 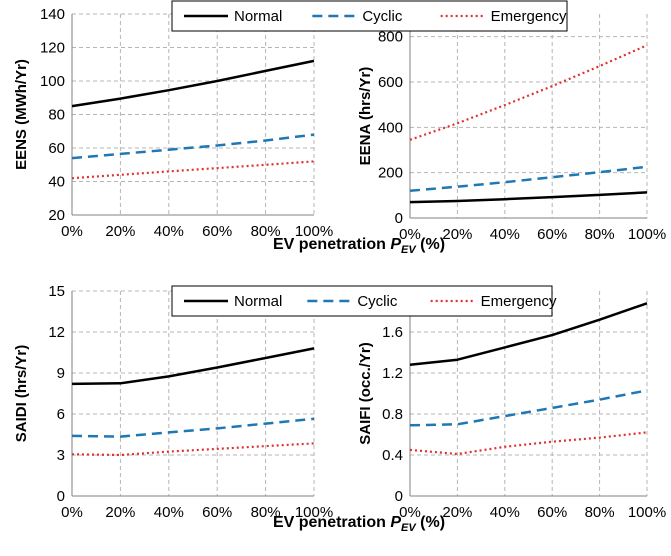 What do you see at coordinates (56, 332) in the screenshot?
I see `y-tick-label: 12` at bounding box center [56, 332].